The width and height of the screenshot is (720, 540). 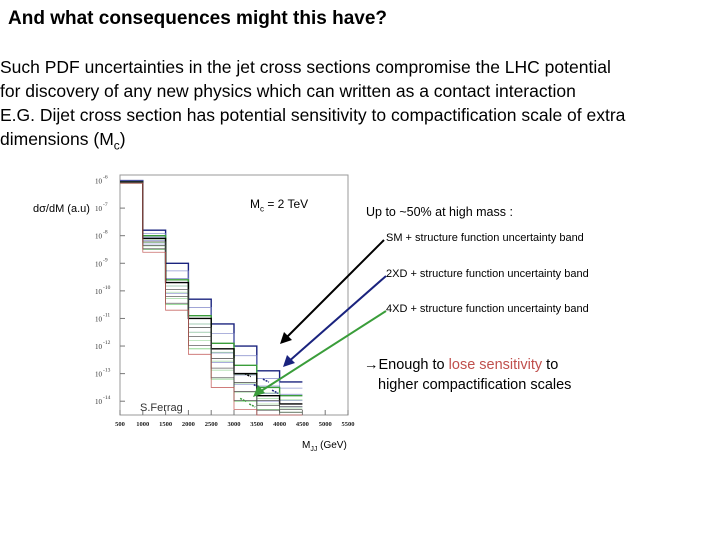 What do you see at coordinates (306, 445) in the screenshot?
I see `x-axis-label-main: M` at bounding box center [306, 445].